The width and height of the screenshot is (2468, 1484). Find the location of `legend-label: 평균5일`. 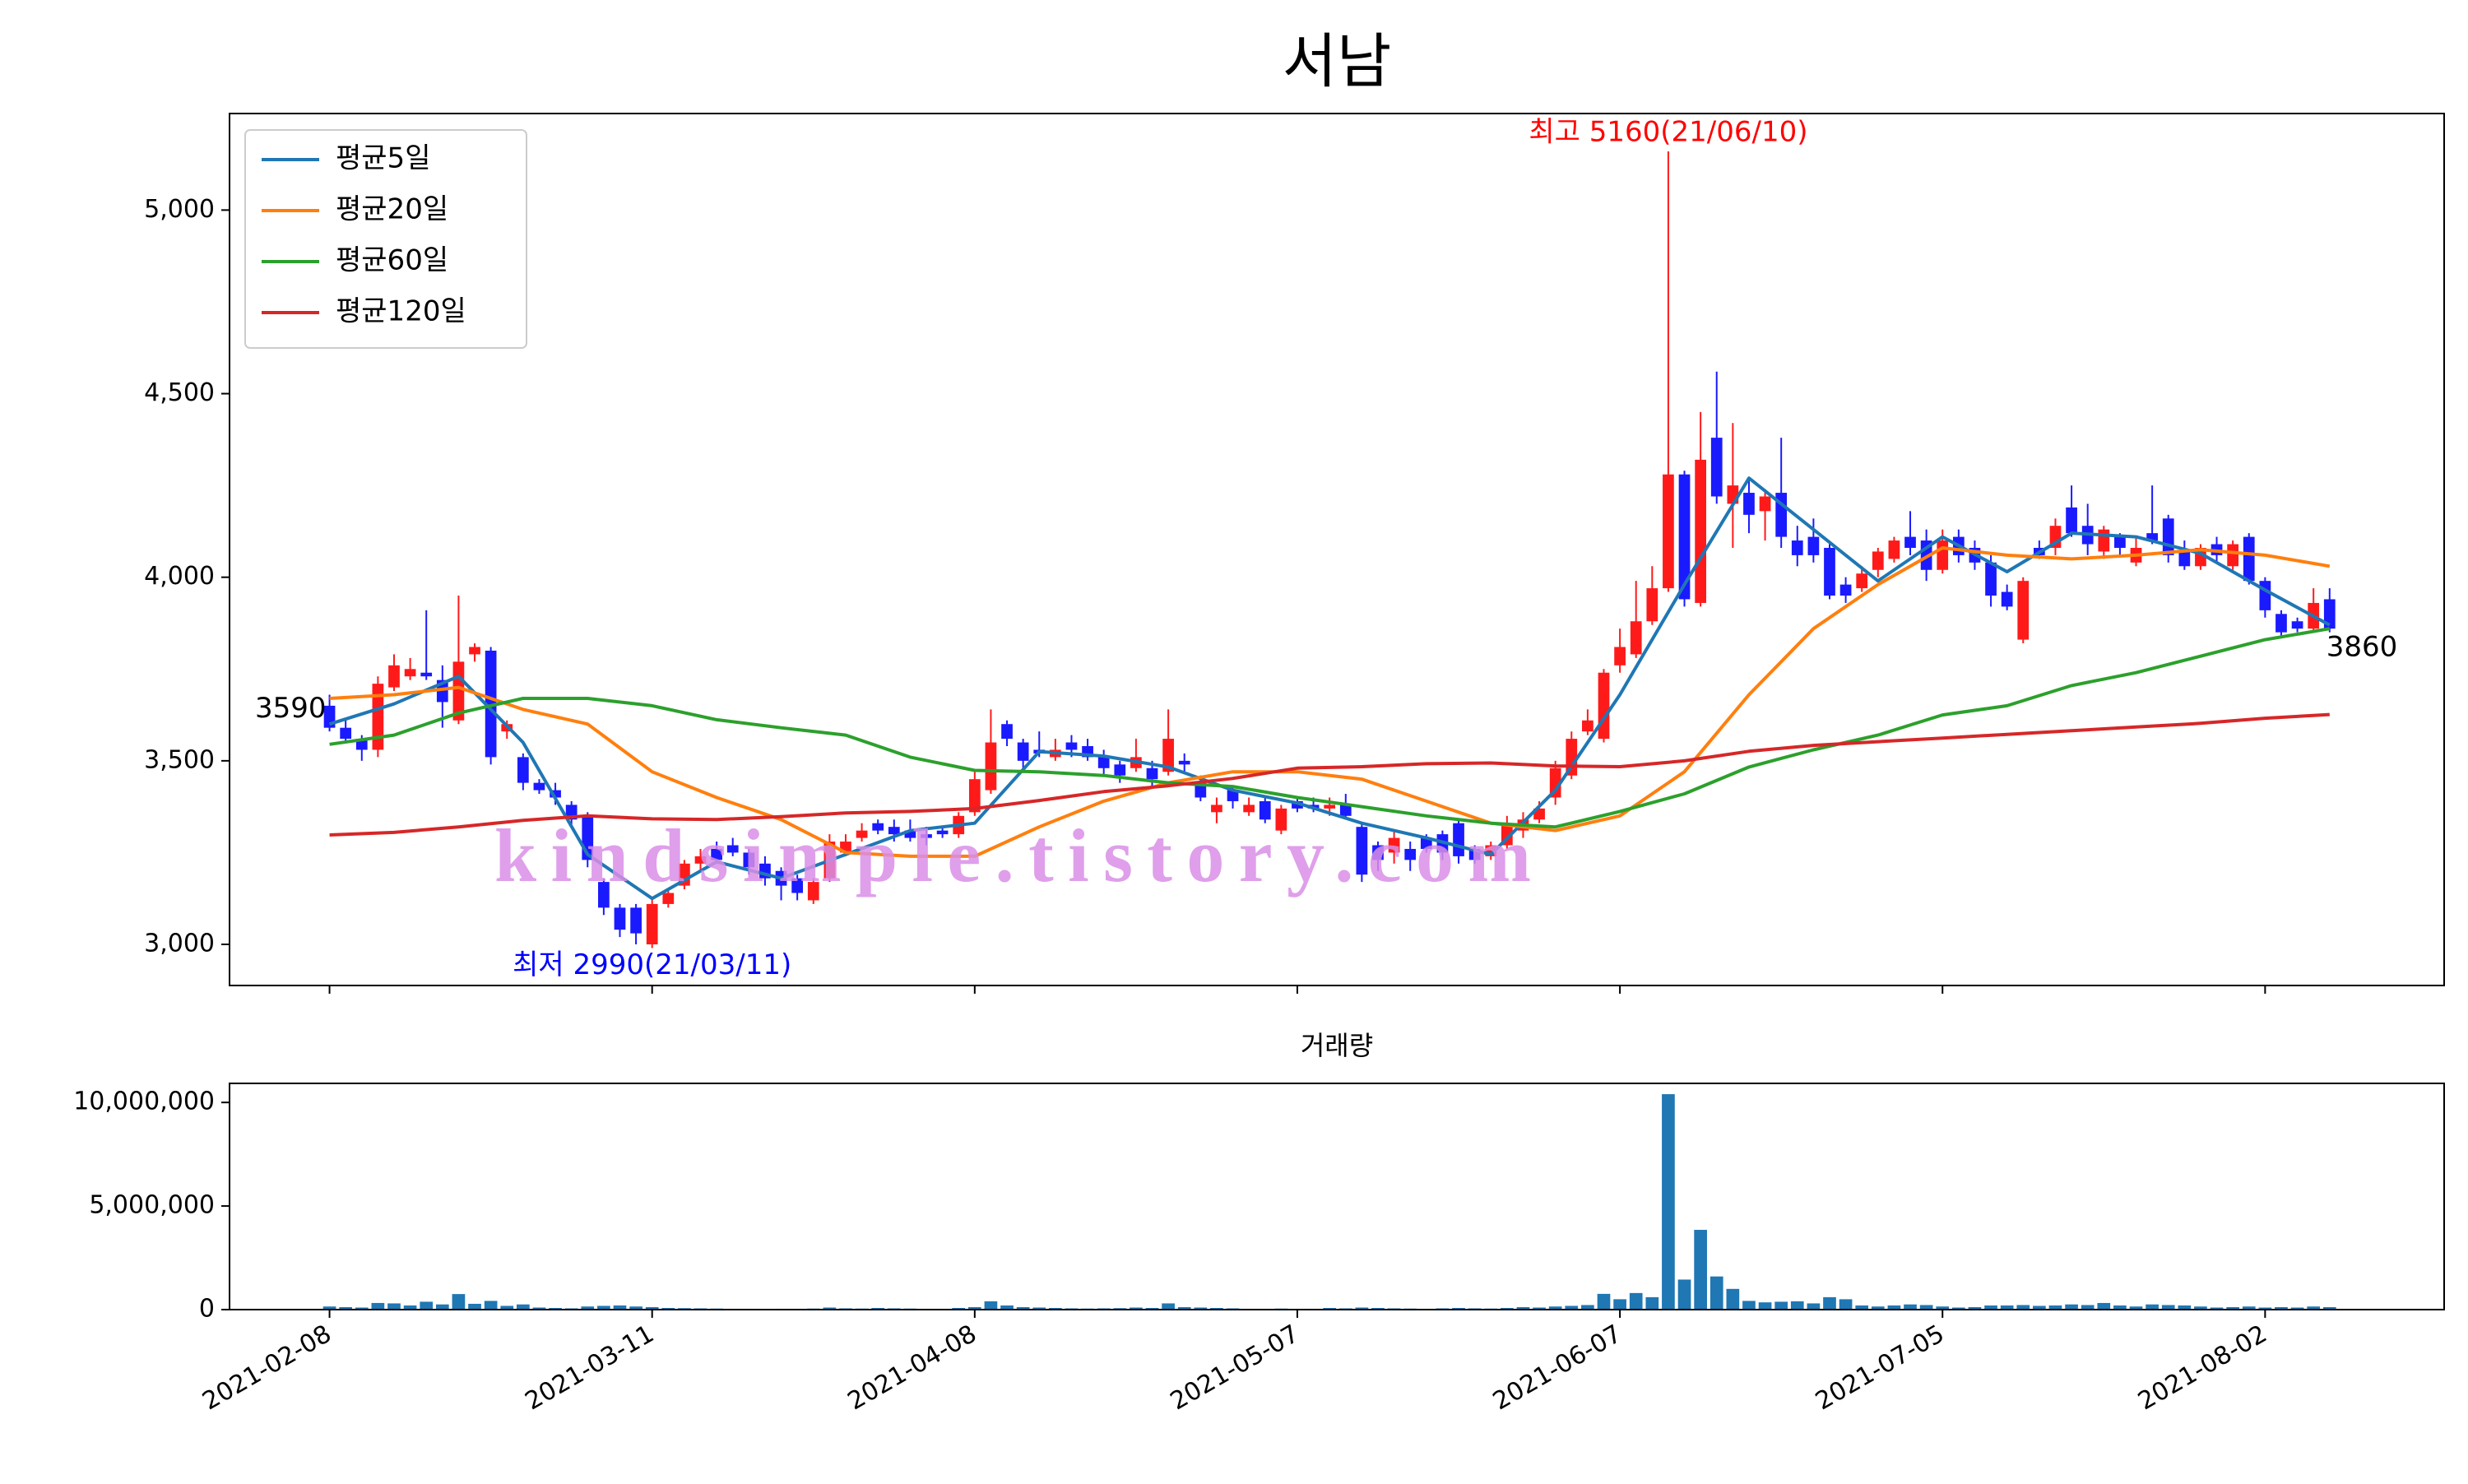

legend-label: 평균5일 is located at coordinates (383, 158).